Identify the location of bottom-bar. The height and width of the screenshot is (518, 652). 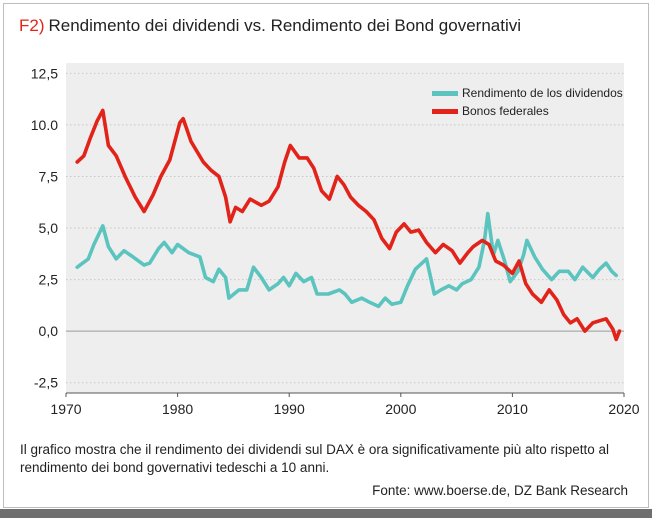
(326, 513).